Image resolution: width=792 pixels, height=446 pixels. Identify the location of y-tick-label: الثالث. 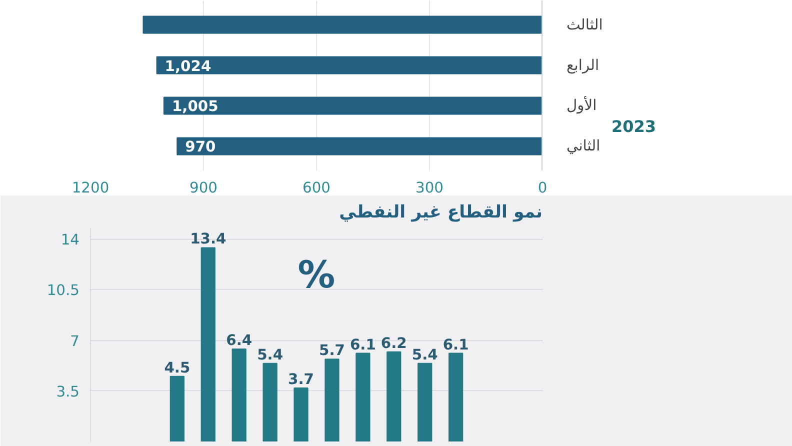
(584, 25).